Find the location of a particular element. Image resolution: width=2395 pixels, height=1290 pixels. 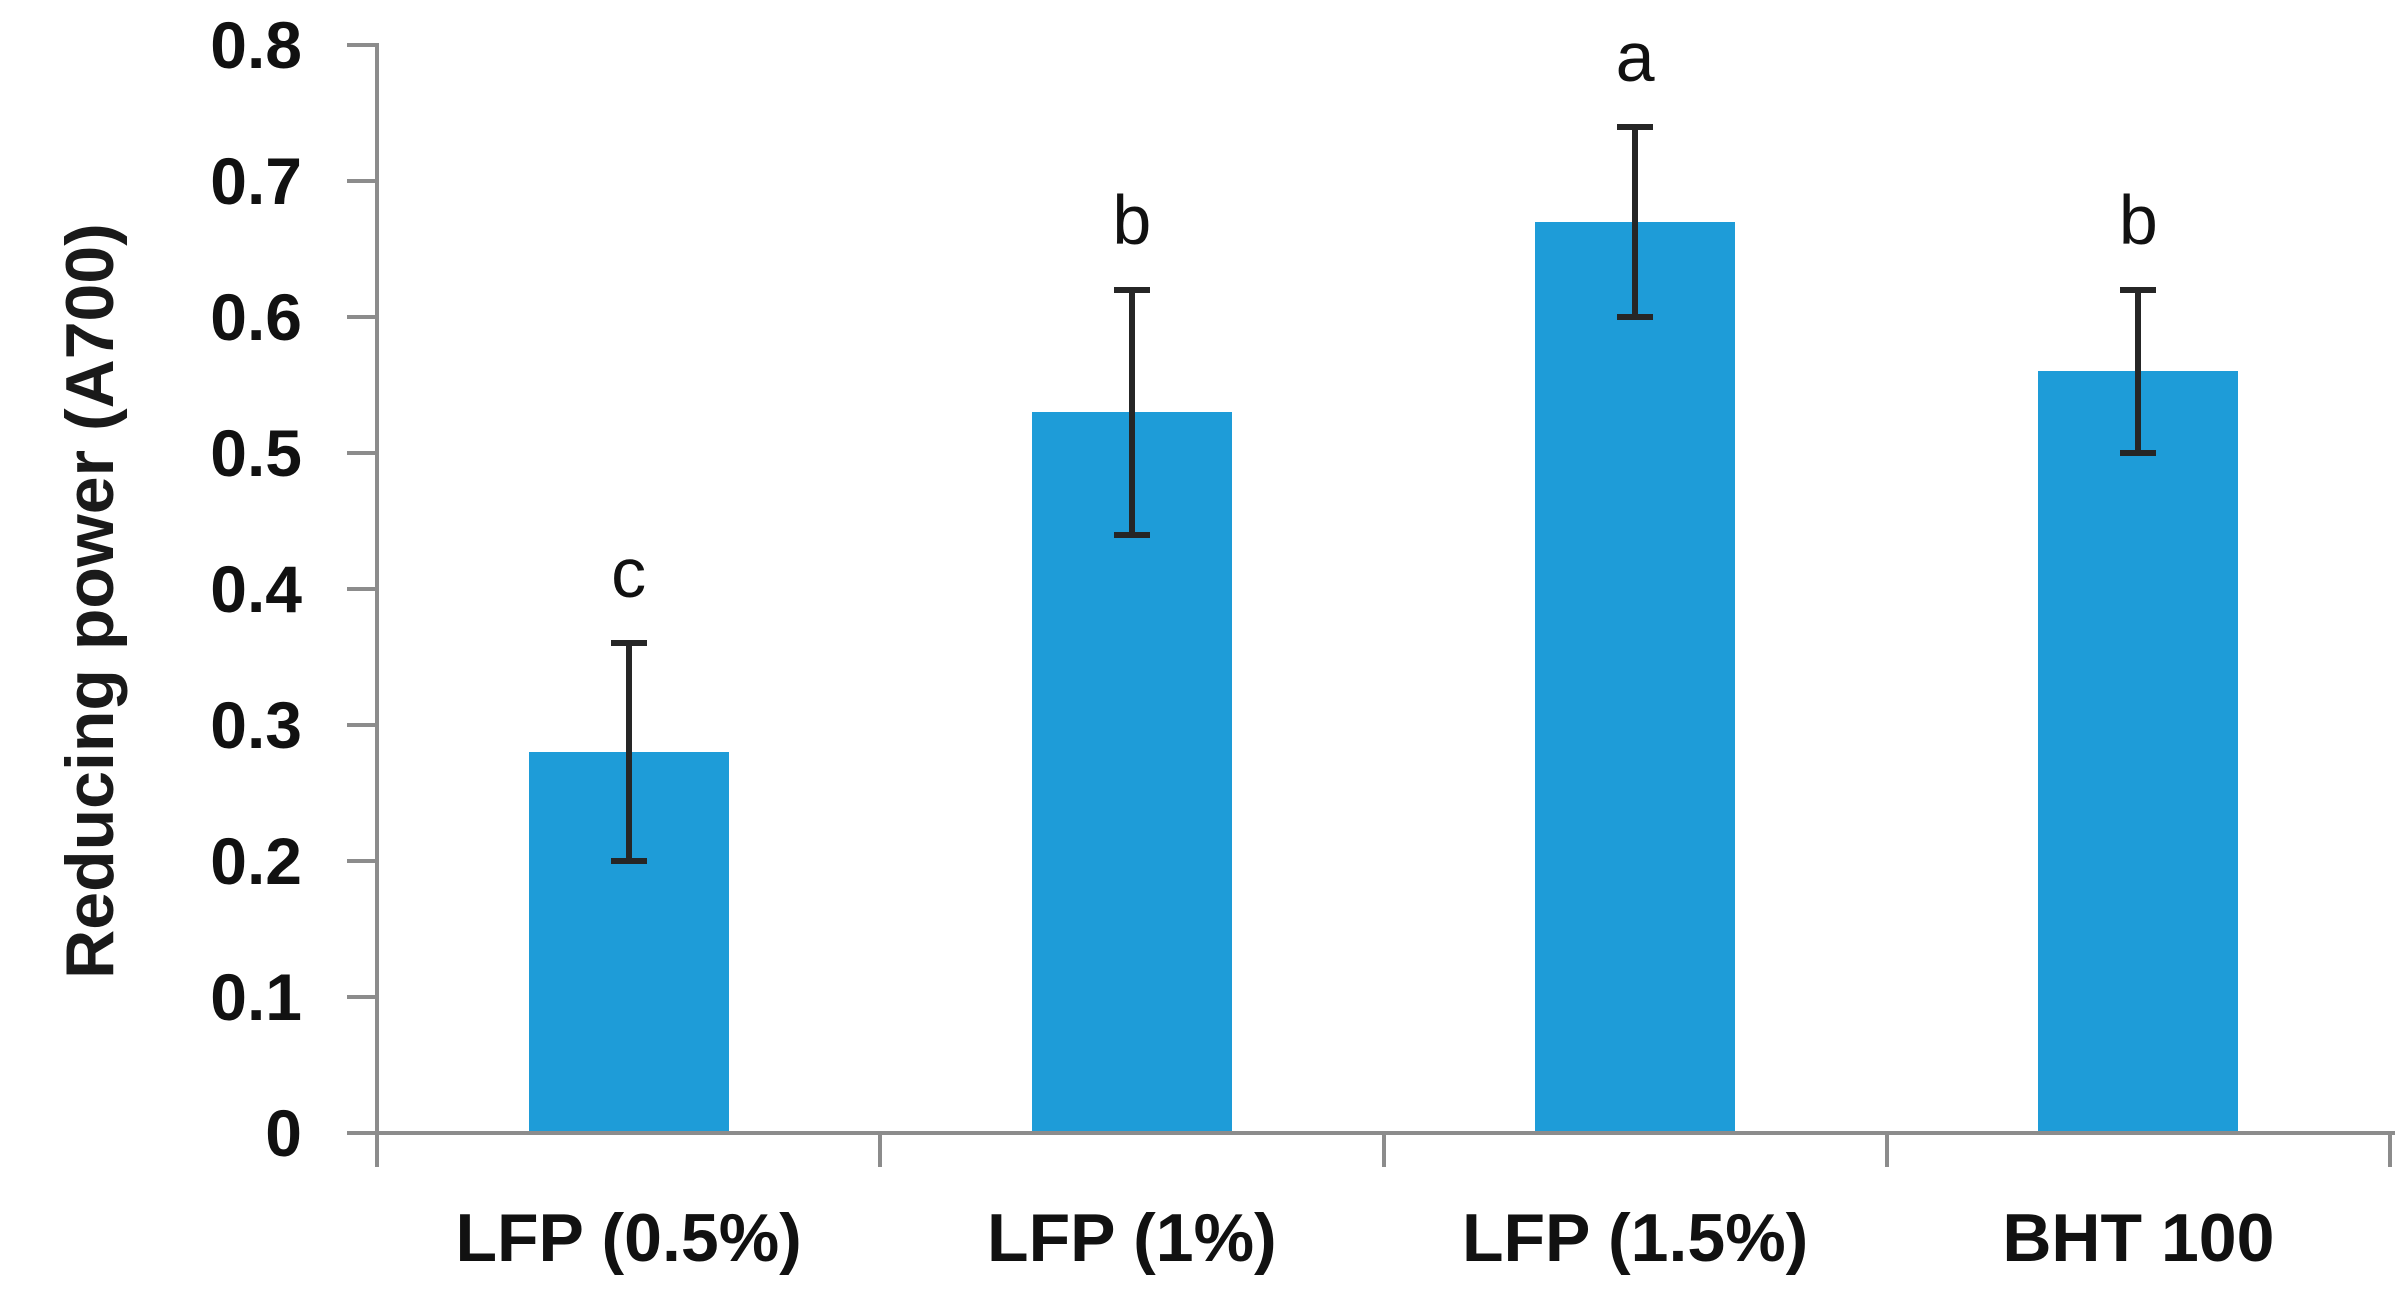

y-axis-line is located at coordinates (377, 589).